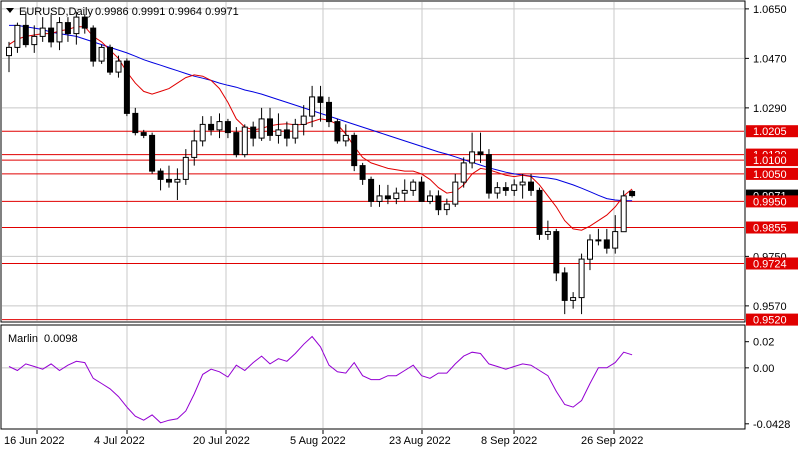  I want to click on indicator-value: 0.0098, so click(61, 339).